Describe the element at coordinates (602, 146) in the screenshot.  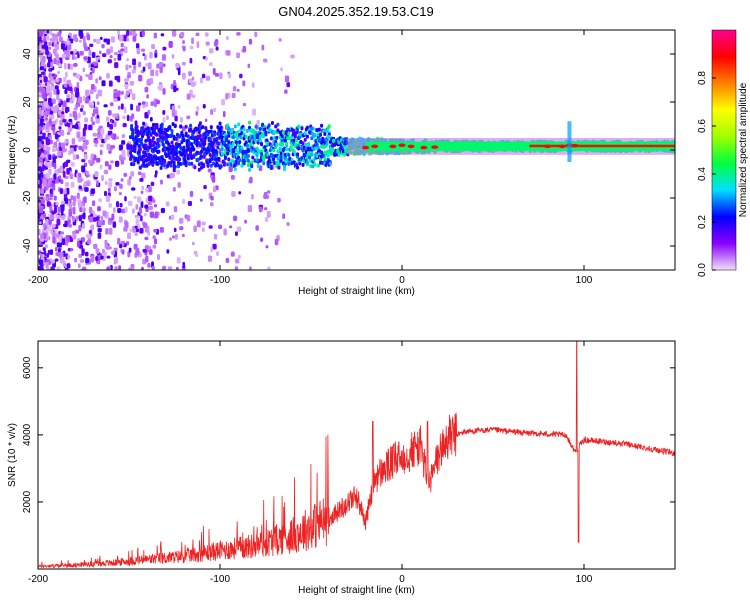
I see `heatmap-peak-line` at that location.